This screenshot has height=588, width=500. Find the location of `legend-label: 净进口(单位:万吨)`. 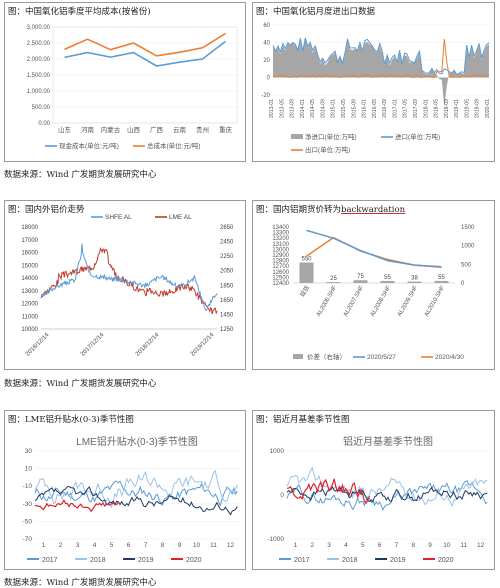

legend-label: 净进口(单位:万吨) is located at coordinates (331, 136).